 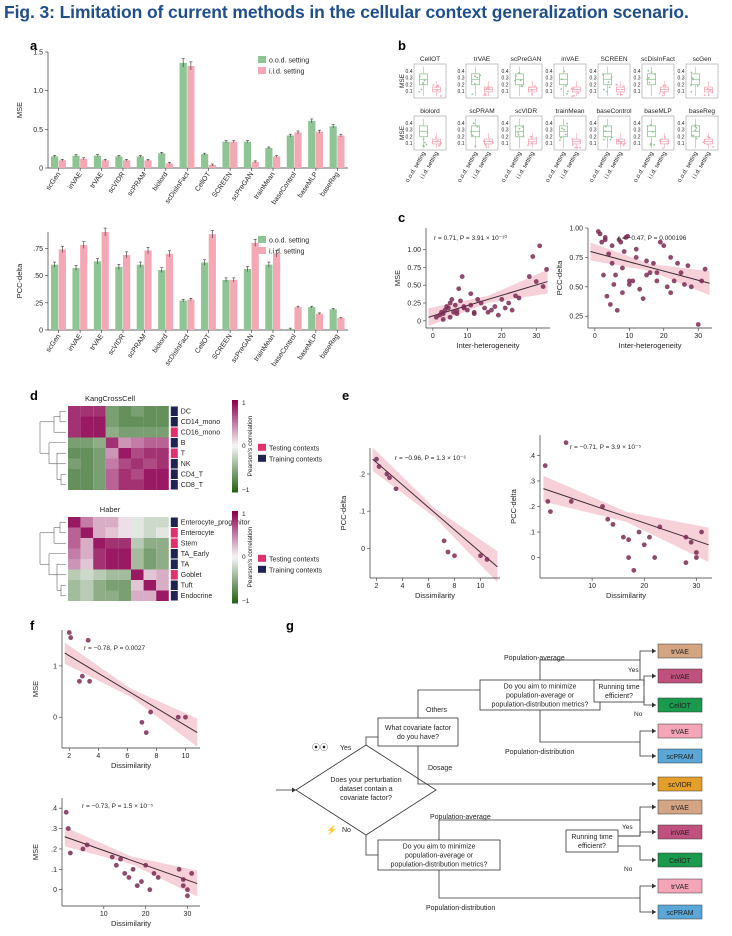 I want to click on row-label-Goblet: Goblet, so click(x=191, y=575).